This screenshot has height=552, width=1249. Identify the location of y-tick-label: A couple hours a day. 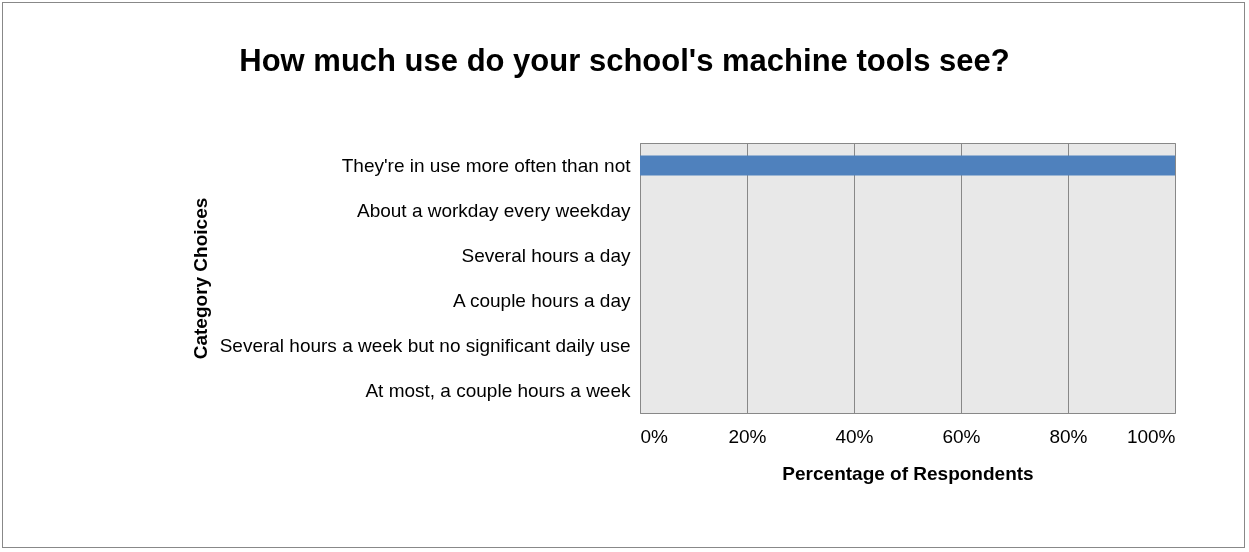
(542, 300).